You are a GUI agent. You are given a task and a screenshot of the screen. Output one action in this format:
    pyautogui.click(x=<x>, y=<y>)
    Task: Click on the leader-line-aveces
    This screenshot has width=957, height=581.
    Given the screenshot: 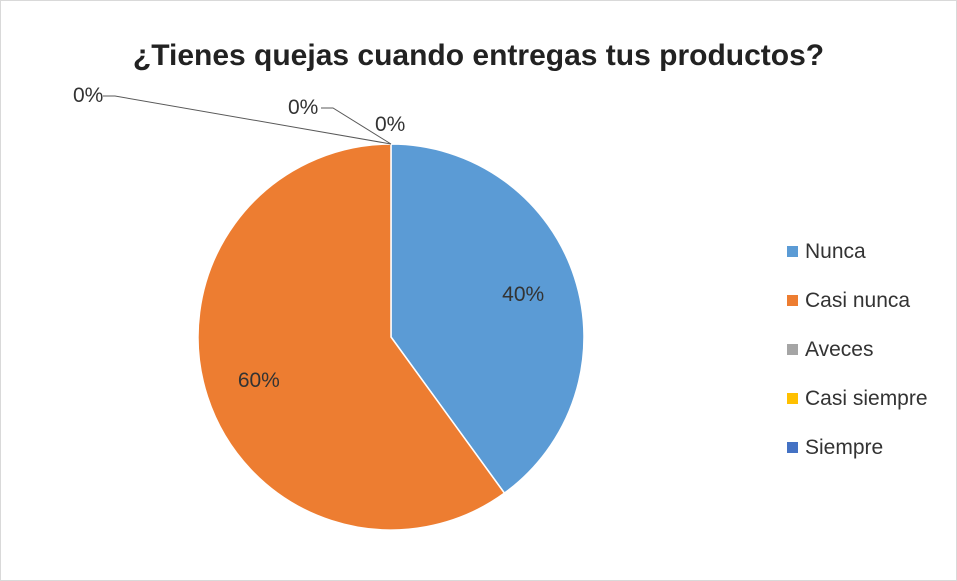 What is the action you would take?
    pyautogui.click(x=247, y=120)
    